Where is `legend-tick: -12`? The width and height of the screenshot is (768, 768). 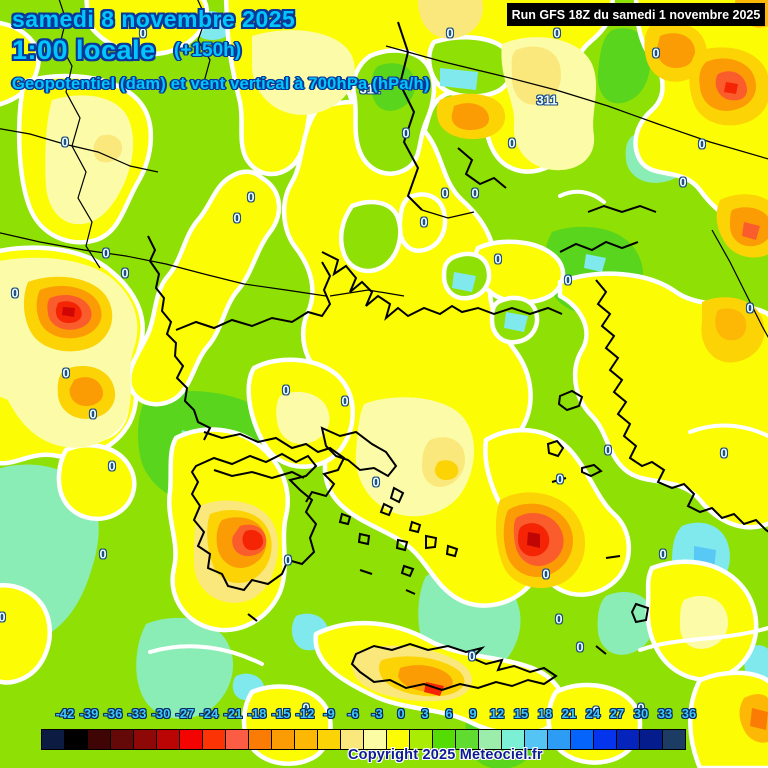 legend-tick: -12 is located at coordinates (305, 713).